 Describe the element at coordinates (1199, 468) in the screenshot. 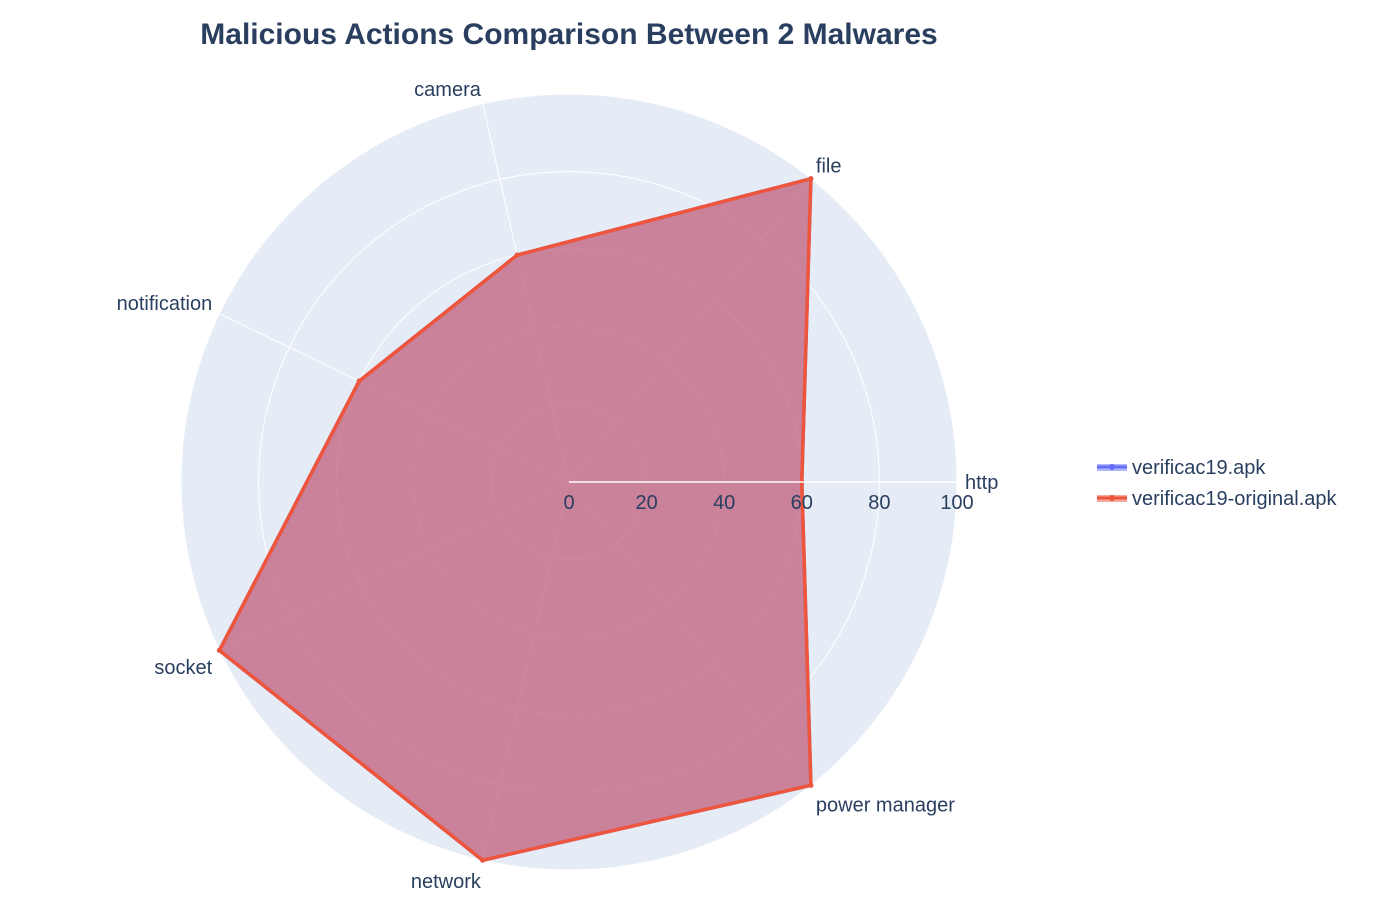

I see `legend-label: verificac19.apk` at that location.